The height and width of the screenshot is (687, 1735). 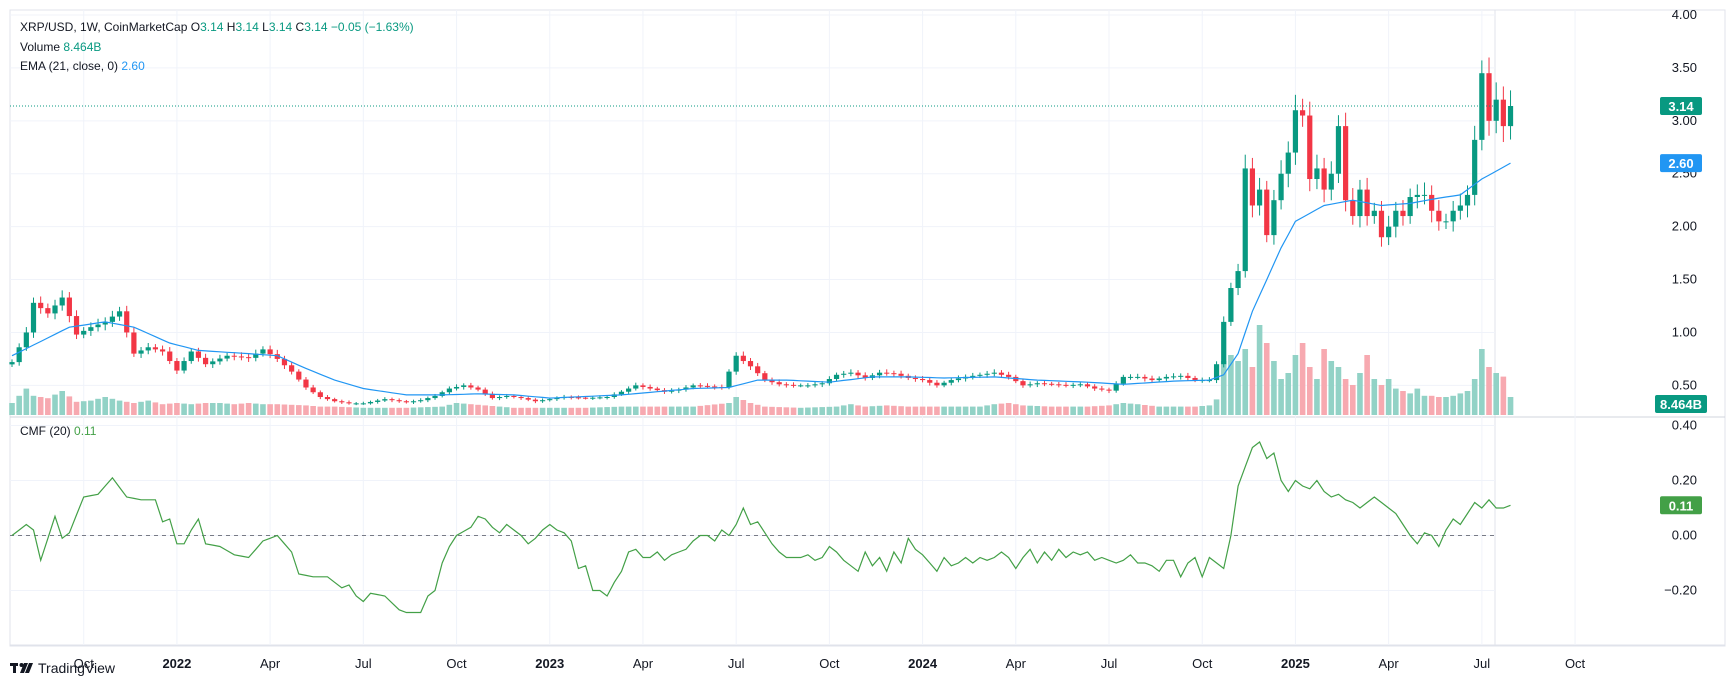 What do you see at coordinates (1681, 505) in the screenshot?
I see `cmf-value-label-bg` at bounding box center [1681, 505].